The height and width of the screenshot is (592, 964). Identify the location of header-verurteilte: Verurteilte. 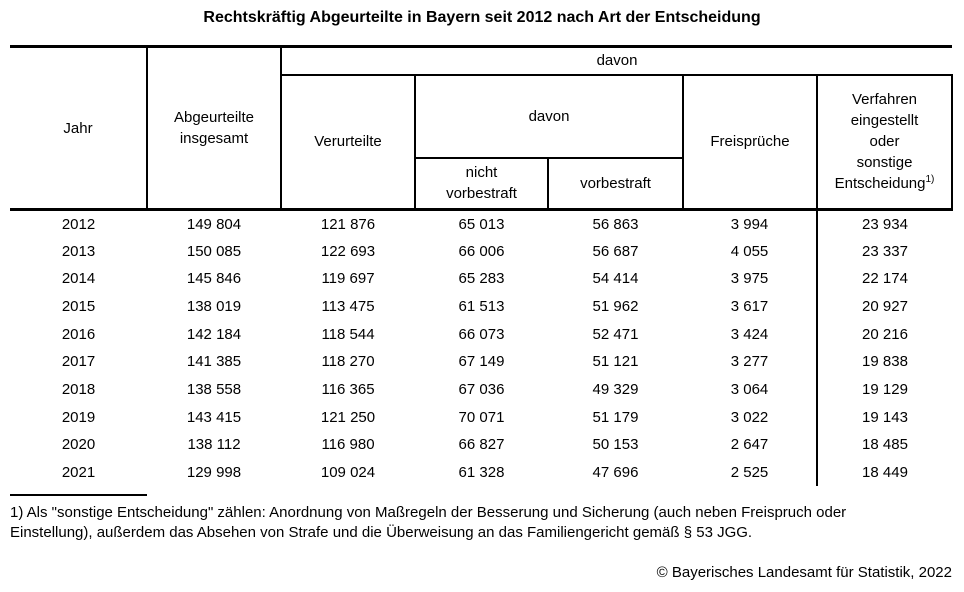
(348, 142).